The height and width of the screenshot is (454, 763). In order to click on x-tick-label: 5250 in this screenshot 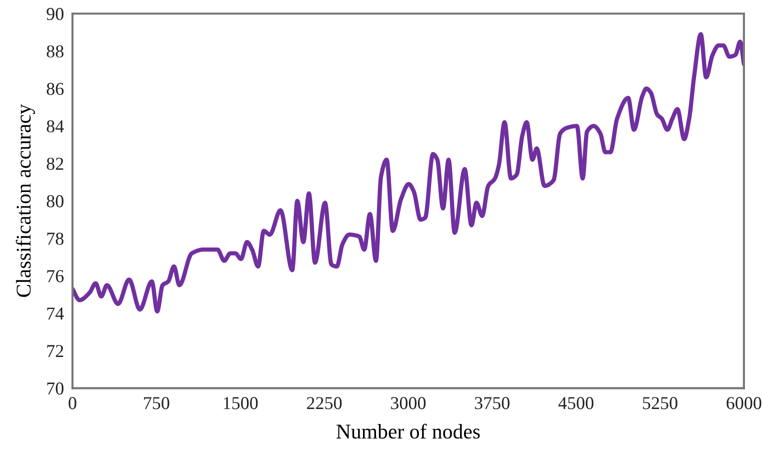, I will do `click(660, 403)`.